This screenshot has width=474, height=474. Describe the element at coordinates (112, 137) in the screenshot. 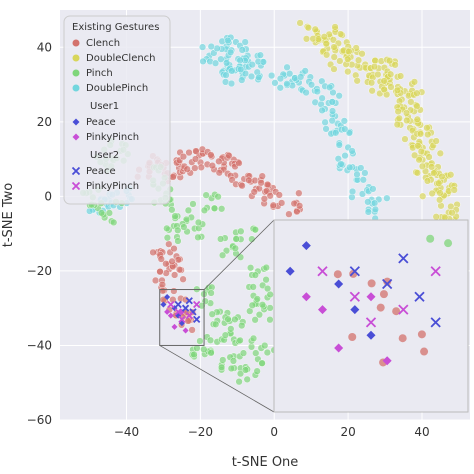

I see `legend-entry: PinkyPinch` at that location.